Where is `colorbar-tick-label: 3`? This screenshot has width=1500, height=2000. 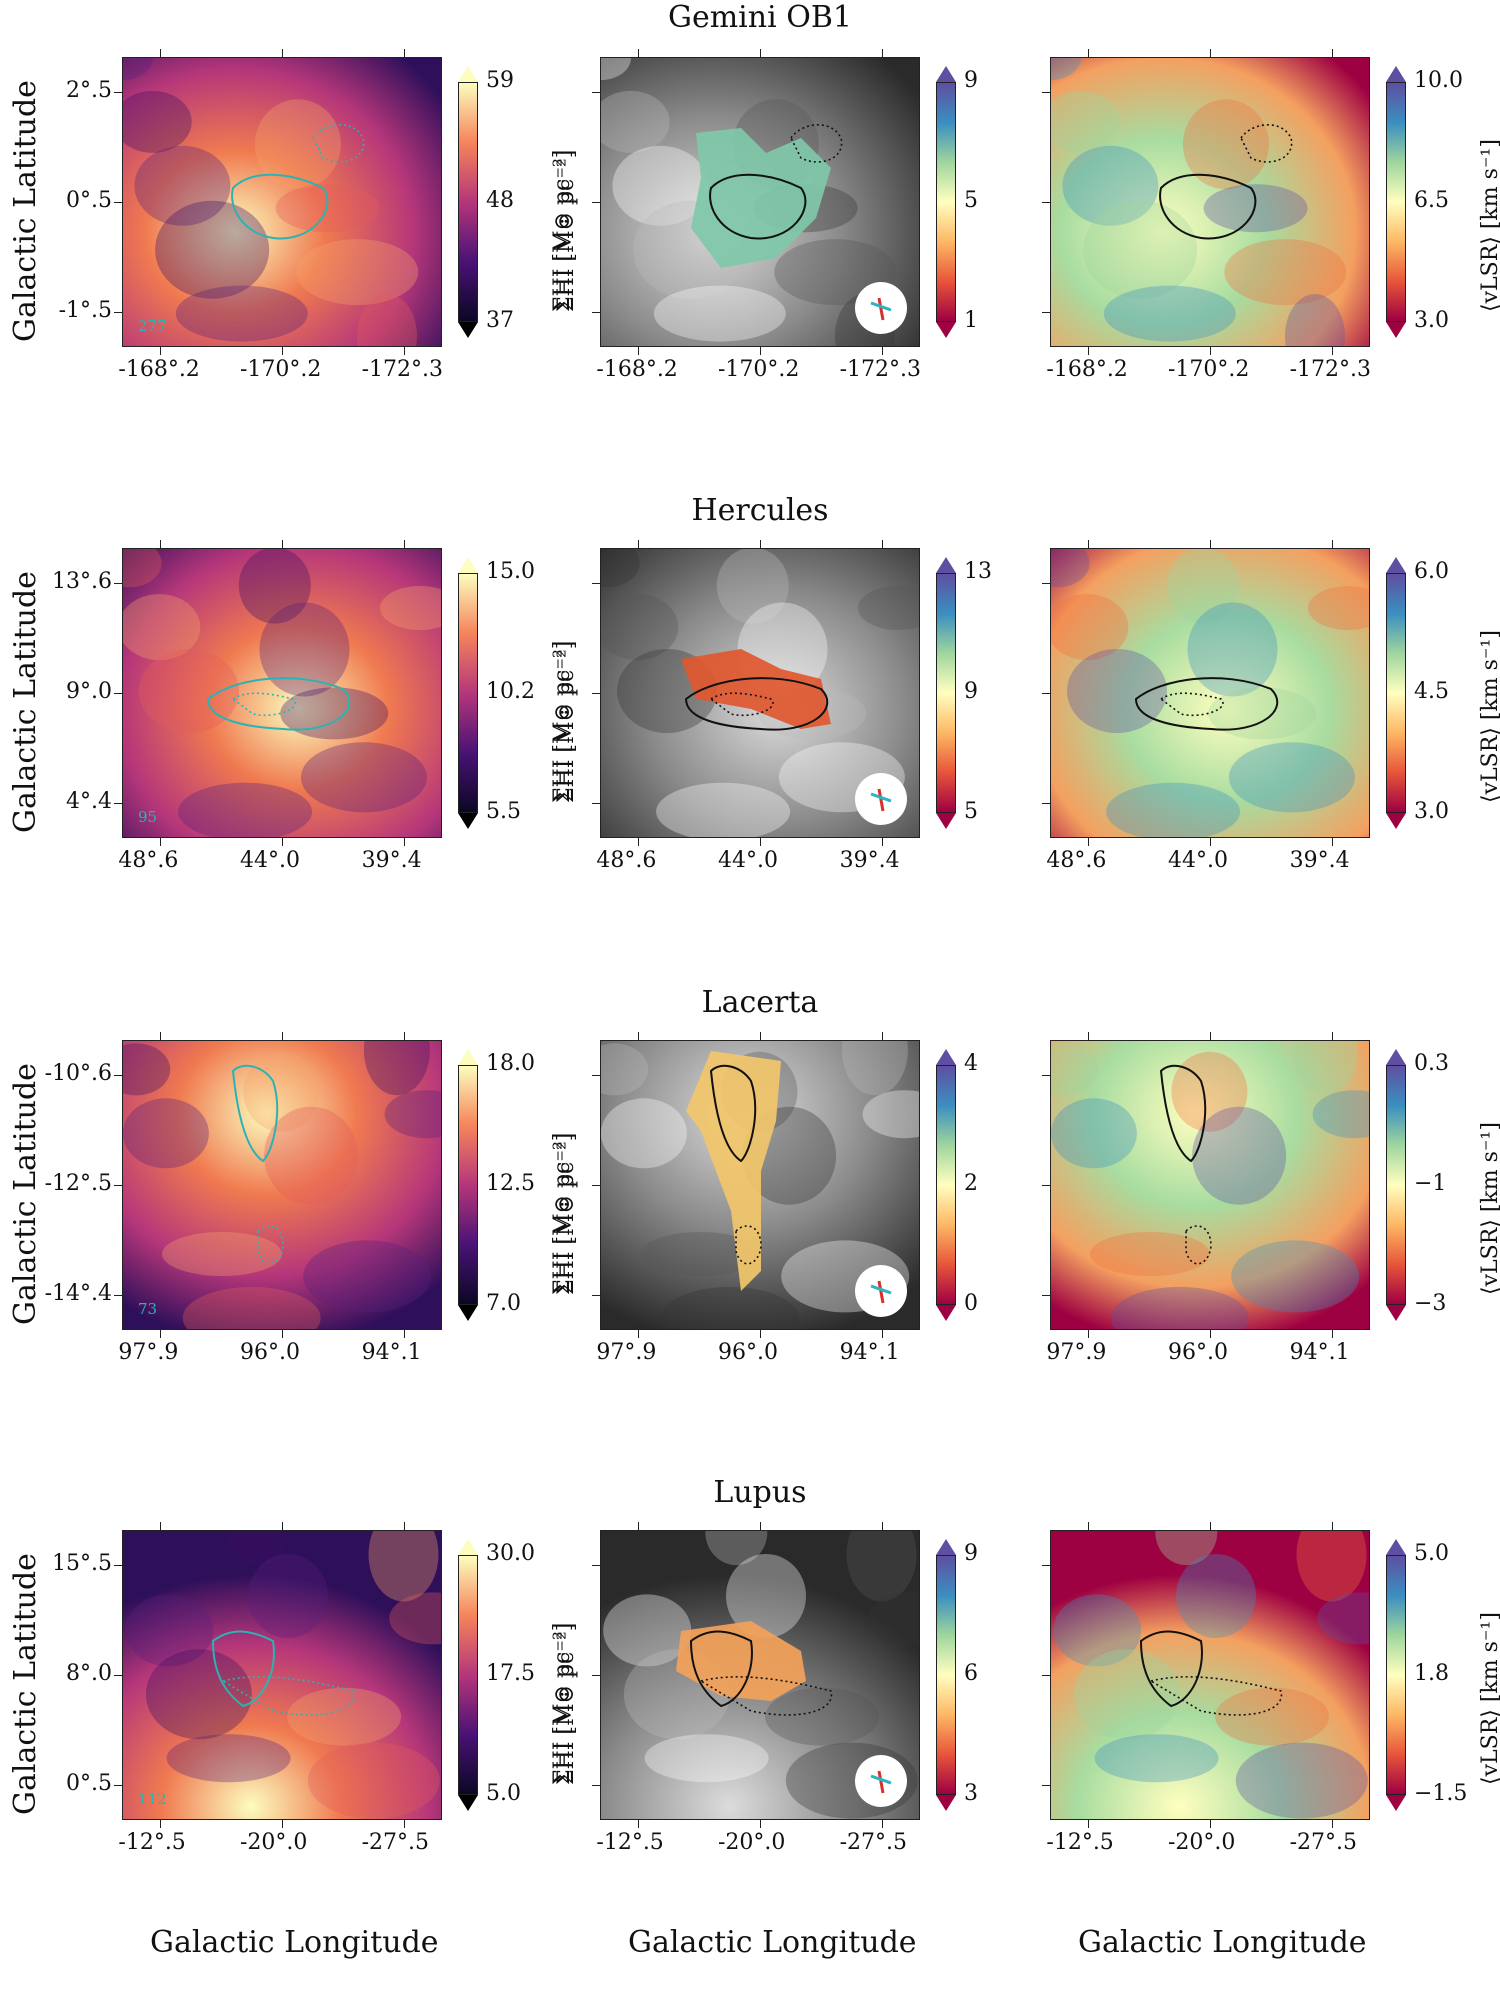
colorbar-tick-label: 3 is located at coordinates (971, 1793).